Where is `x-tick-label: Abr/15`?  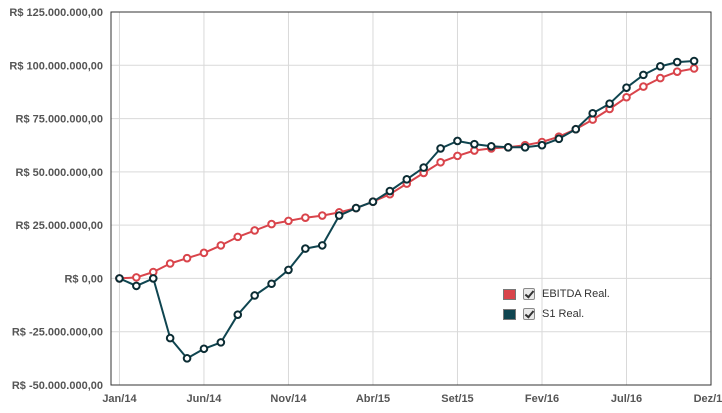 x-tick-label: Abr/15 is located at coordinates (373, 399).